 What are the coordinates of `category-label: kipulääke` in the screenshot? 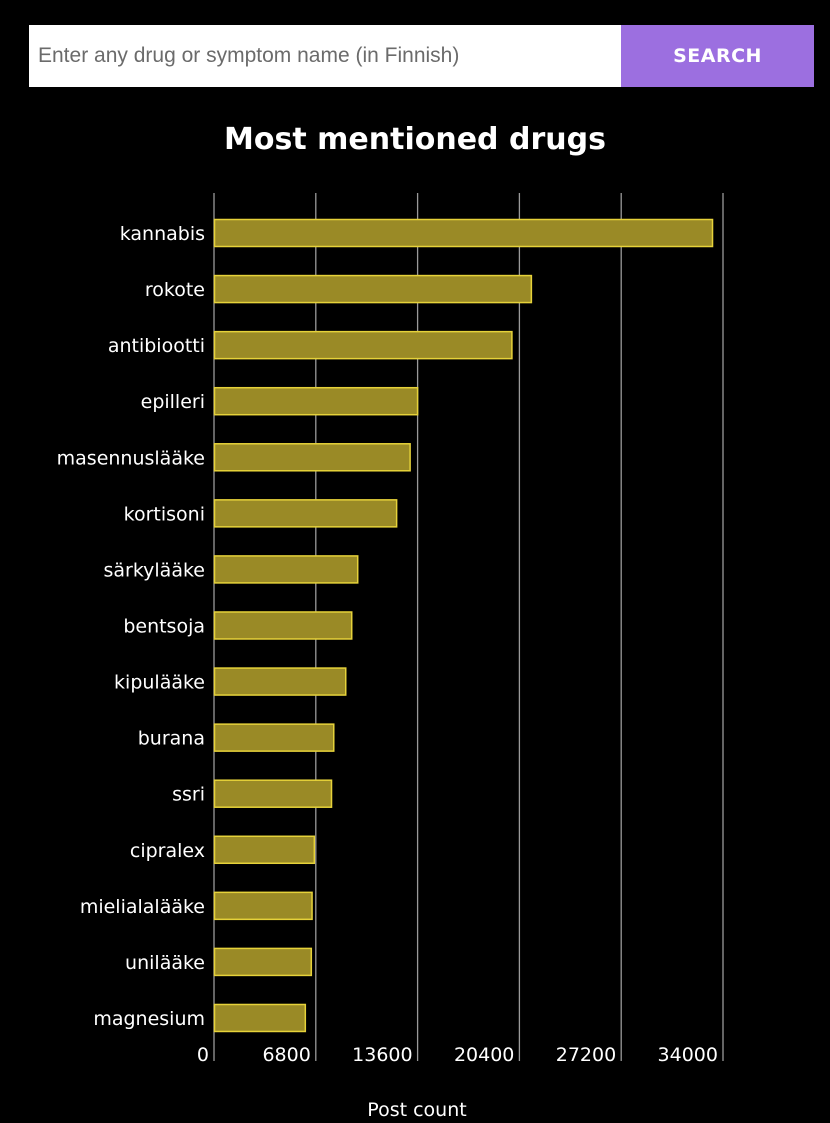 It's located at (159, 683).